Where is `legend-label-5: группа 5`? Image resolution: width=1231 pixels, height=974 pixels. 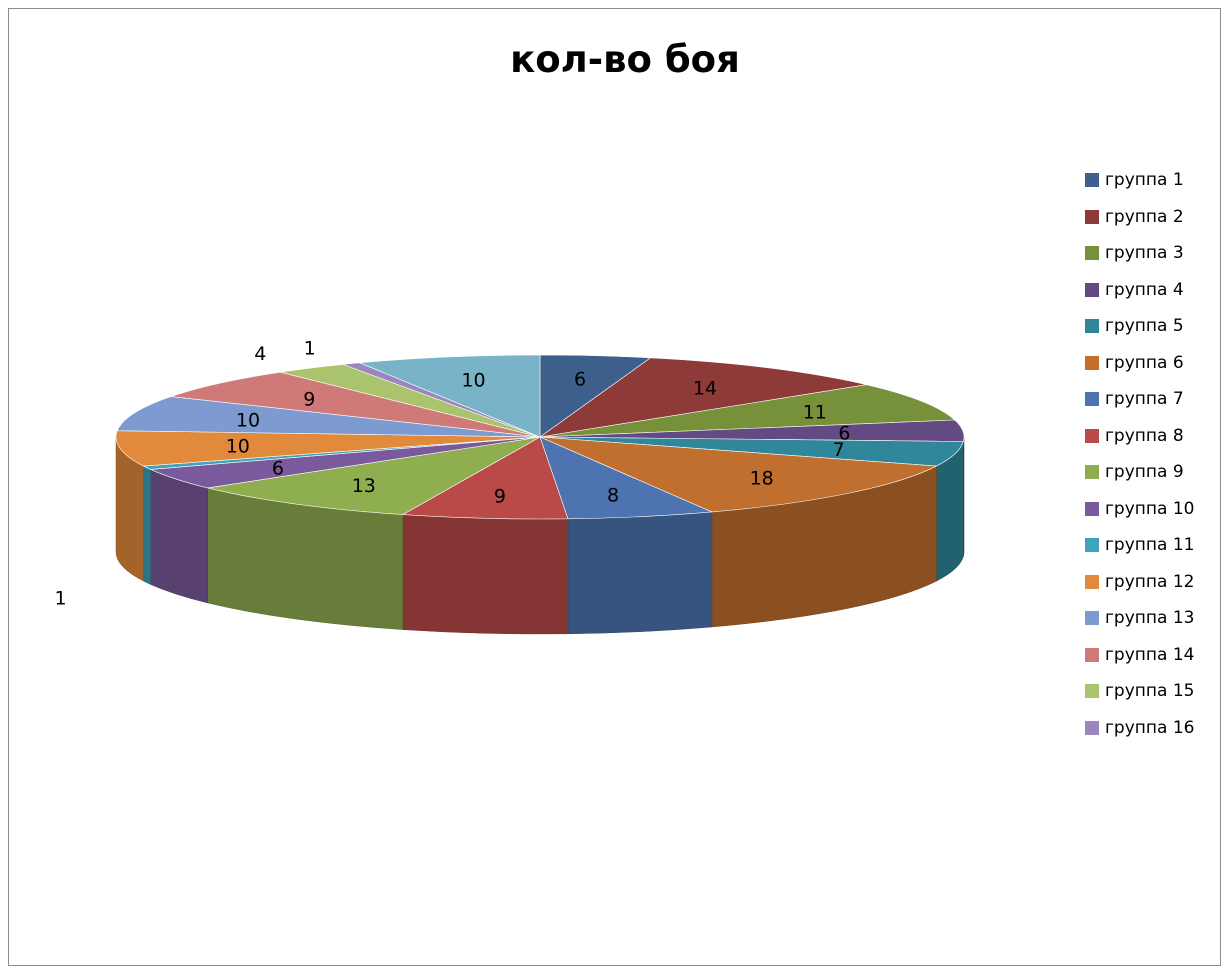
legend-label-5: группа 5 is located at coordinates (1144, 326).